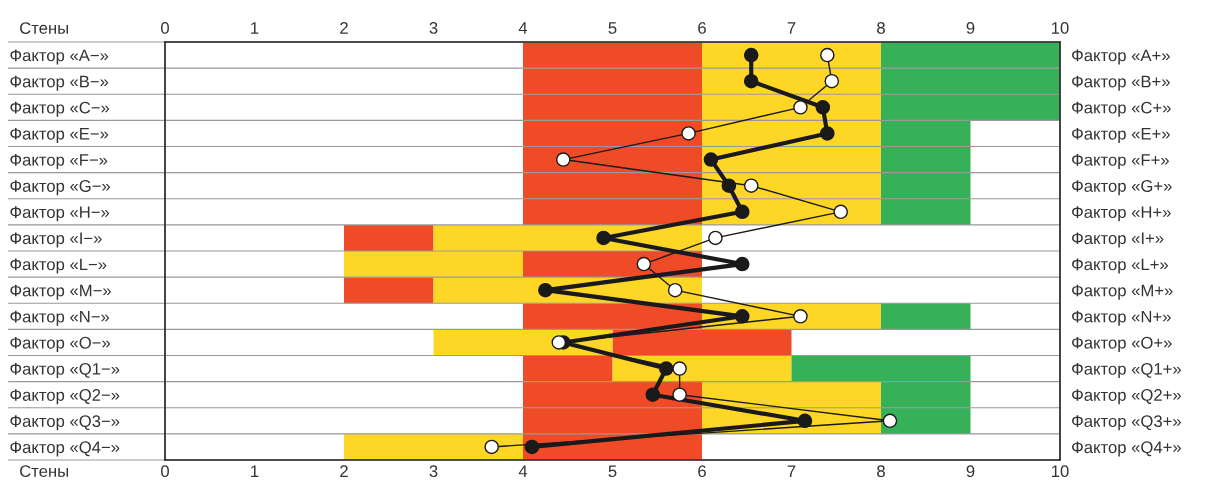  I want to click on y-tick-label: Фактор «L−», so click(58, 266).